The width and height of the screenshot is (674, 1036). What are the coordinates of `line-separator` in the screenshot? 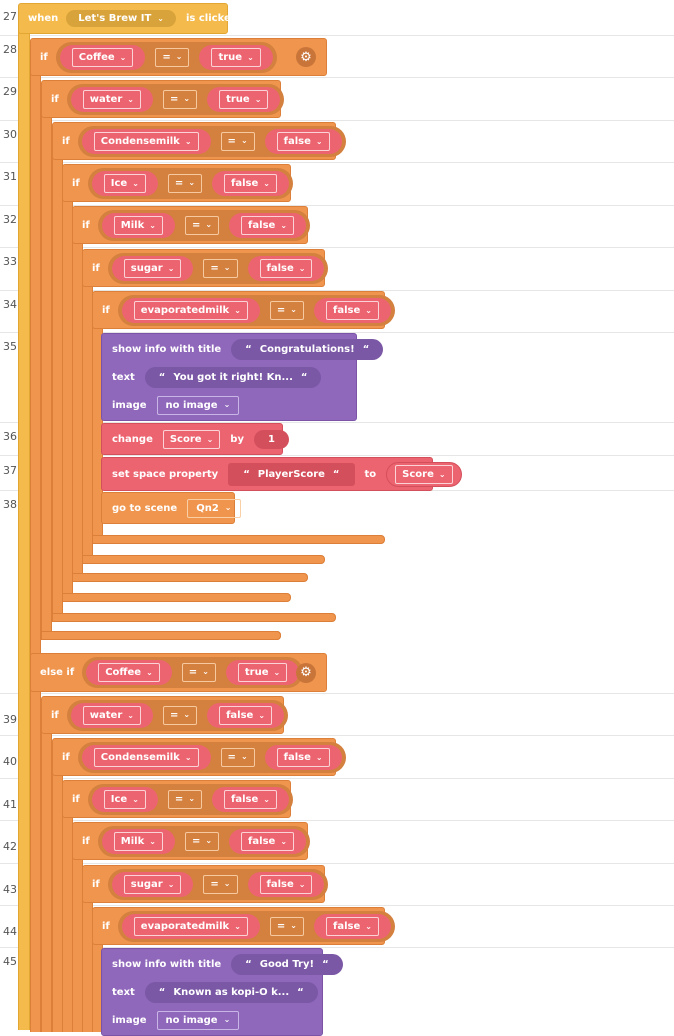 It's located at (337, 422).